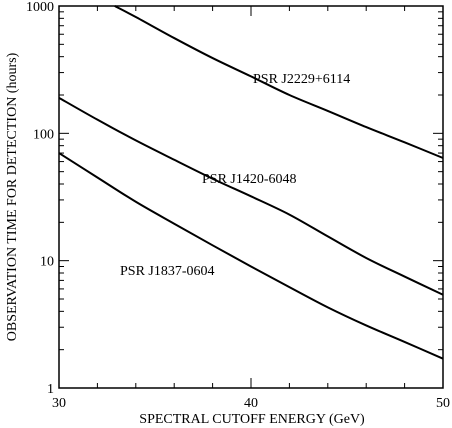 The image size is (452, 428). Describe the element at coordinates (43, 134) in the screenshot. I see `y-tick-label: 100` at that location.